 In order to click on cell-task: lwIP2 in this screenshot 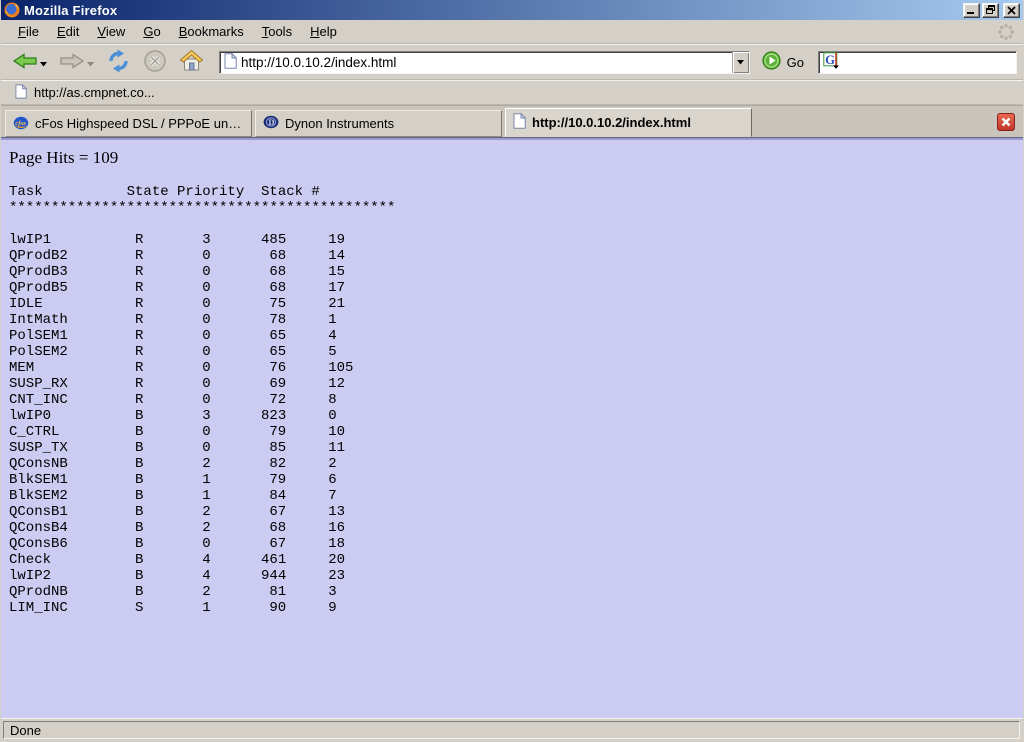, I will do `click(30, 576)`.